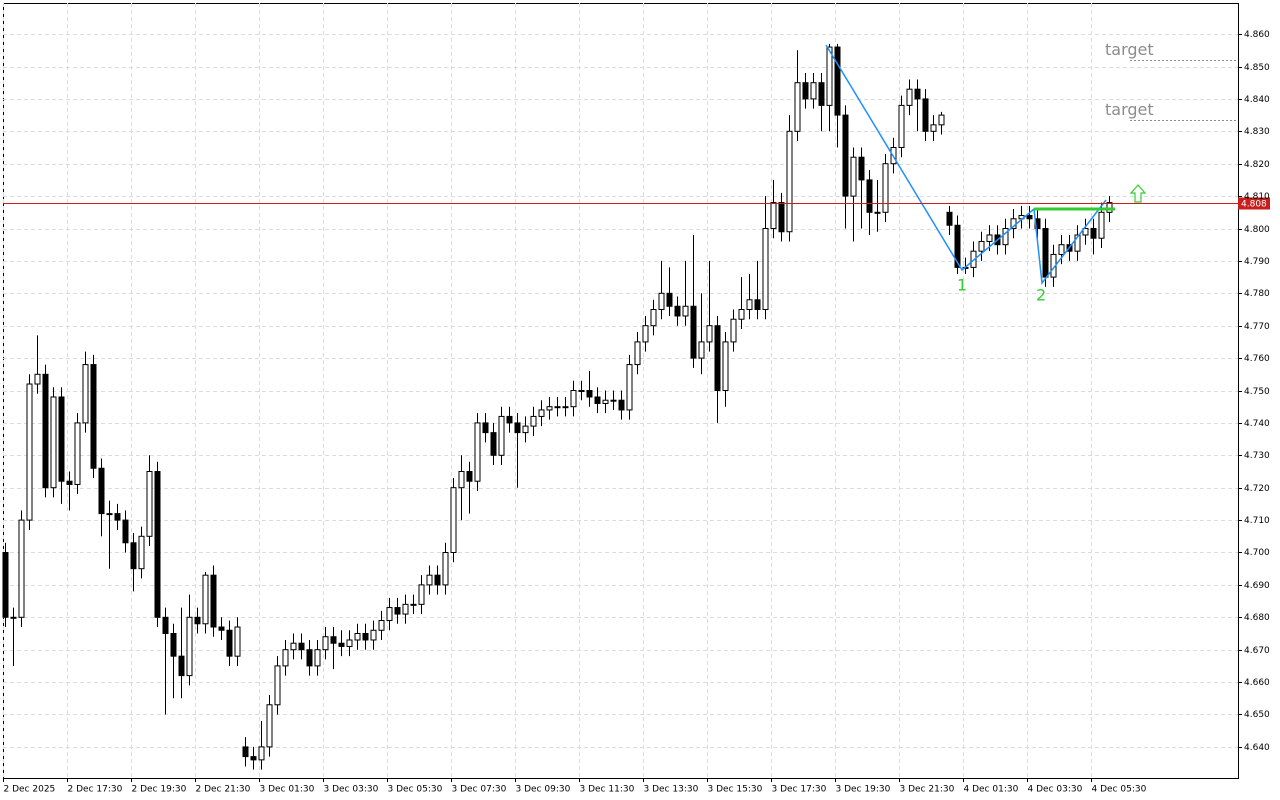  What do you see at coordinates (1257, 586) in the screenshot?
I see `y-tick-label: 4.690` at bounding box center [1257, 586].